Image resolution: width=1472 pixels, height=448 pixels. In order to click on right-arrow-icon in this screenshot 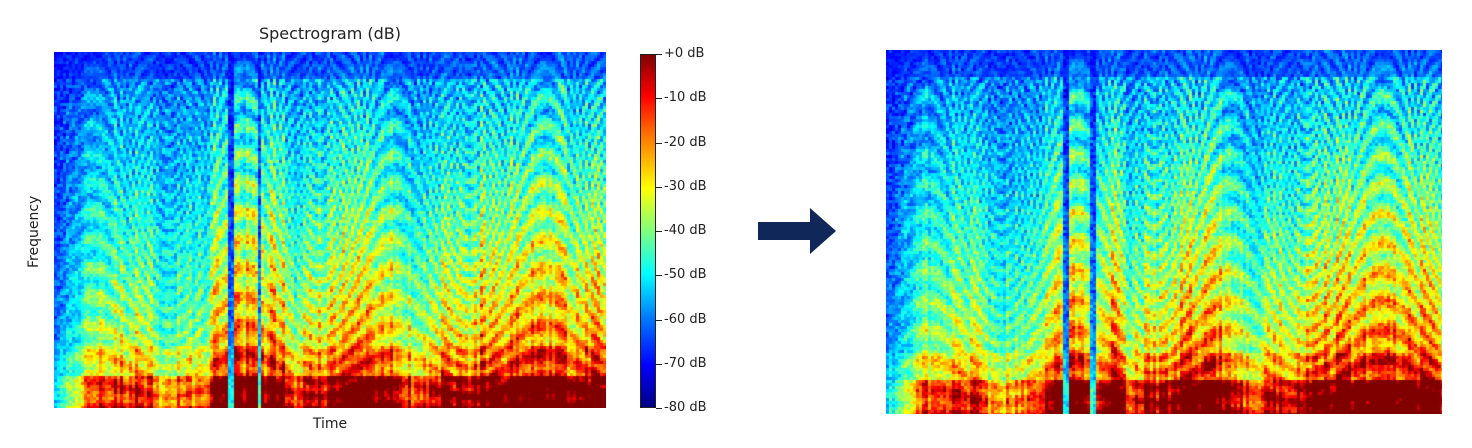, I will do `click(797, 231)`.